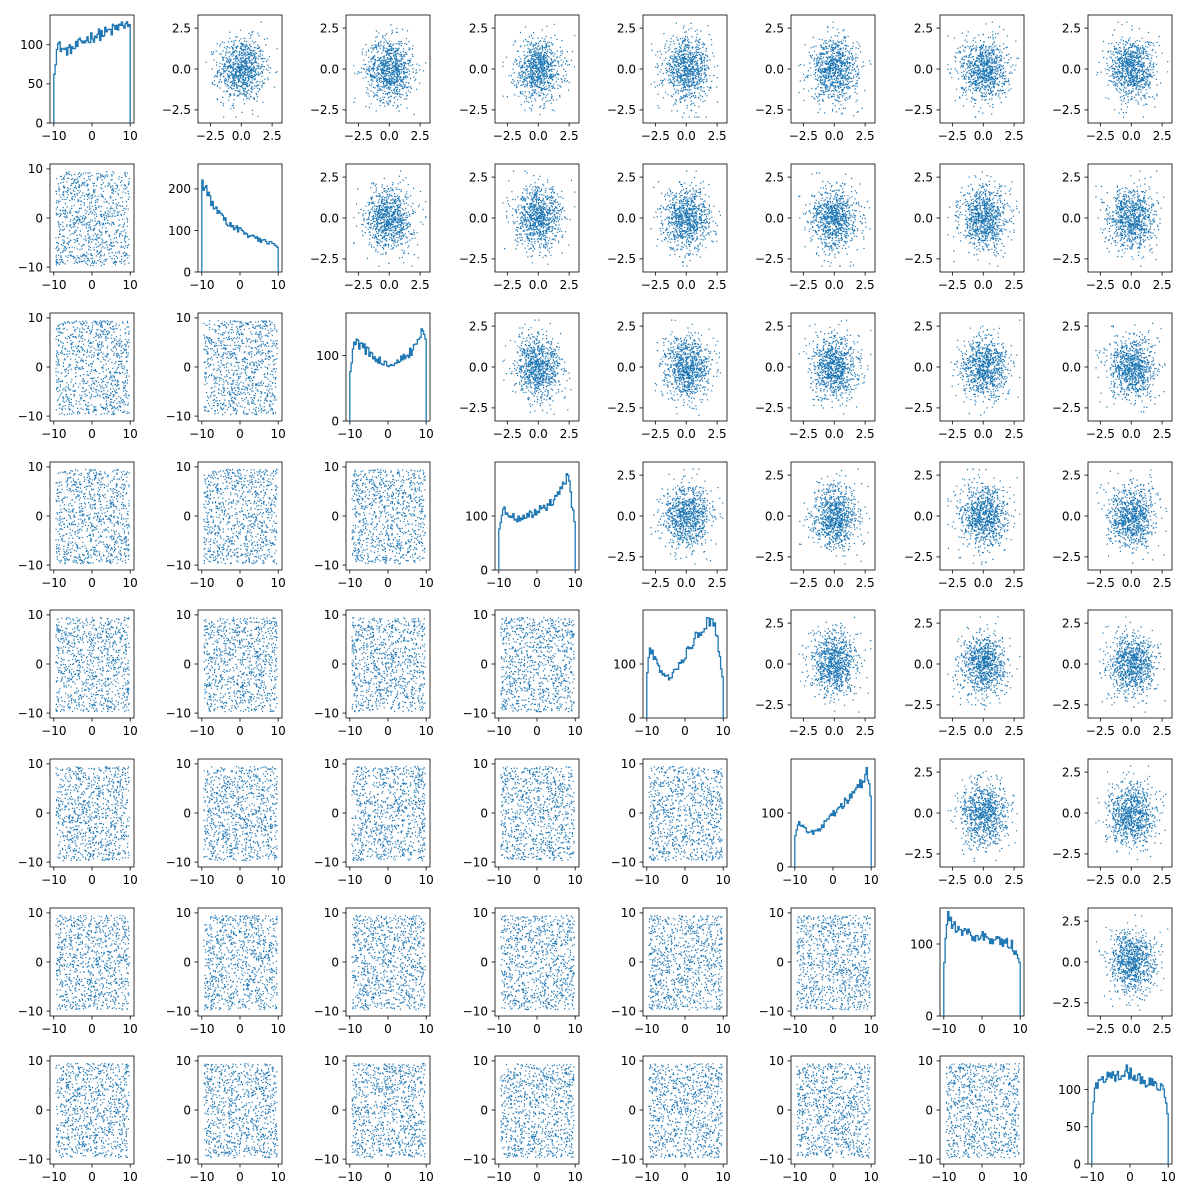 Image resolution: width=1200 pixels, height=1200 pixels. I want to click on panel-r6-c0-ytick-label: −10, so click(30, 1011).